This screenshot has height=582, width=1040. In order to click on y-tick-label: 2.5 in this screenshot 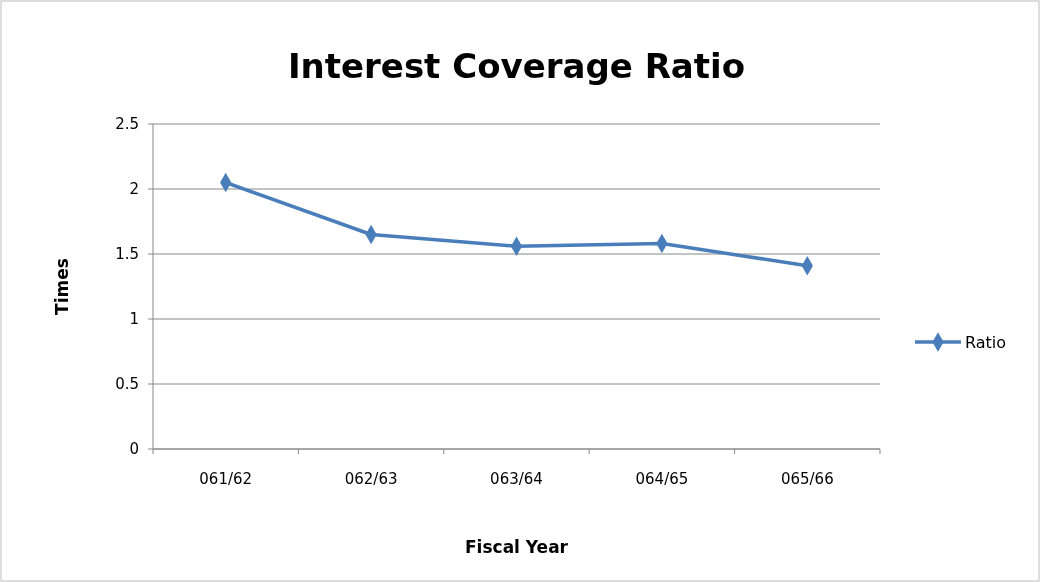, I will do `click(127, 124)`.